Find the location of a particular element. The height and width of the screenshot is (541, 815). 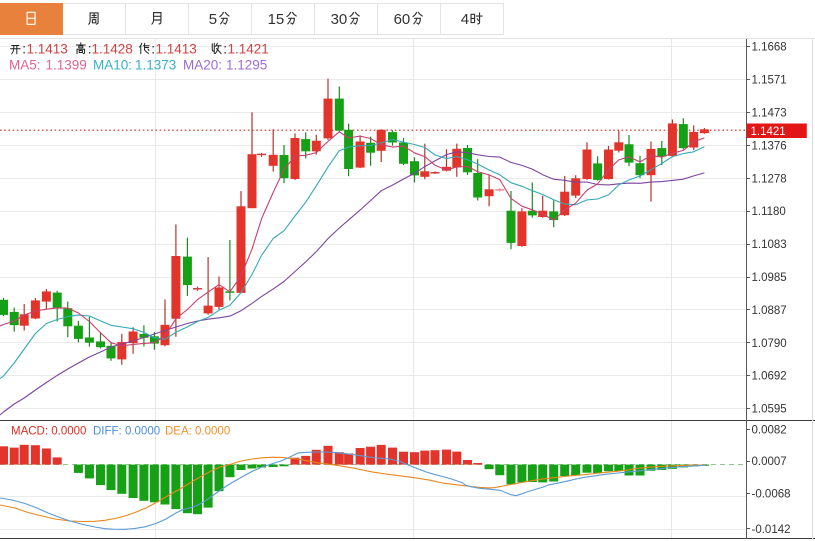

svg-text: MA20: is located at coordinates (202, 65).